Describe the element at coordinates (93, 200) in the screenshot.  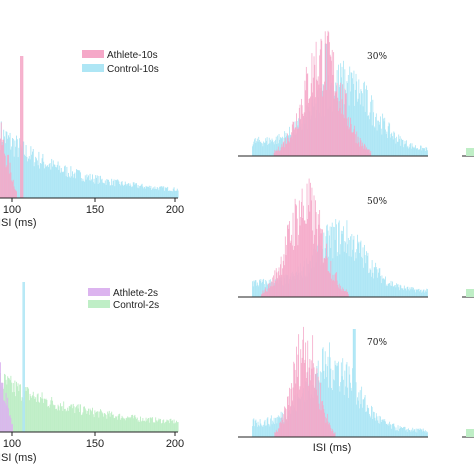
I see `ticks-top-left` at that location.